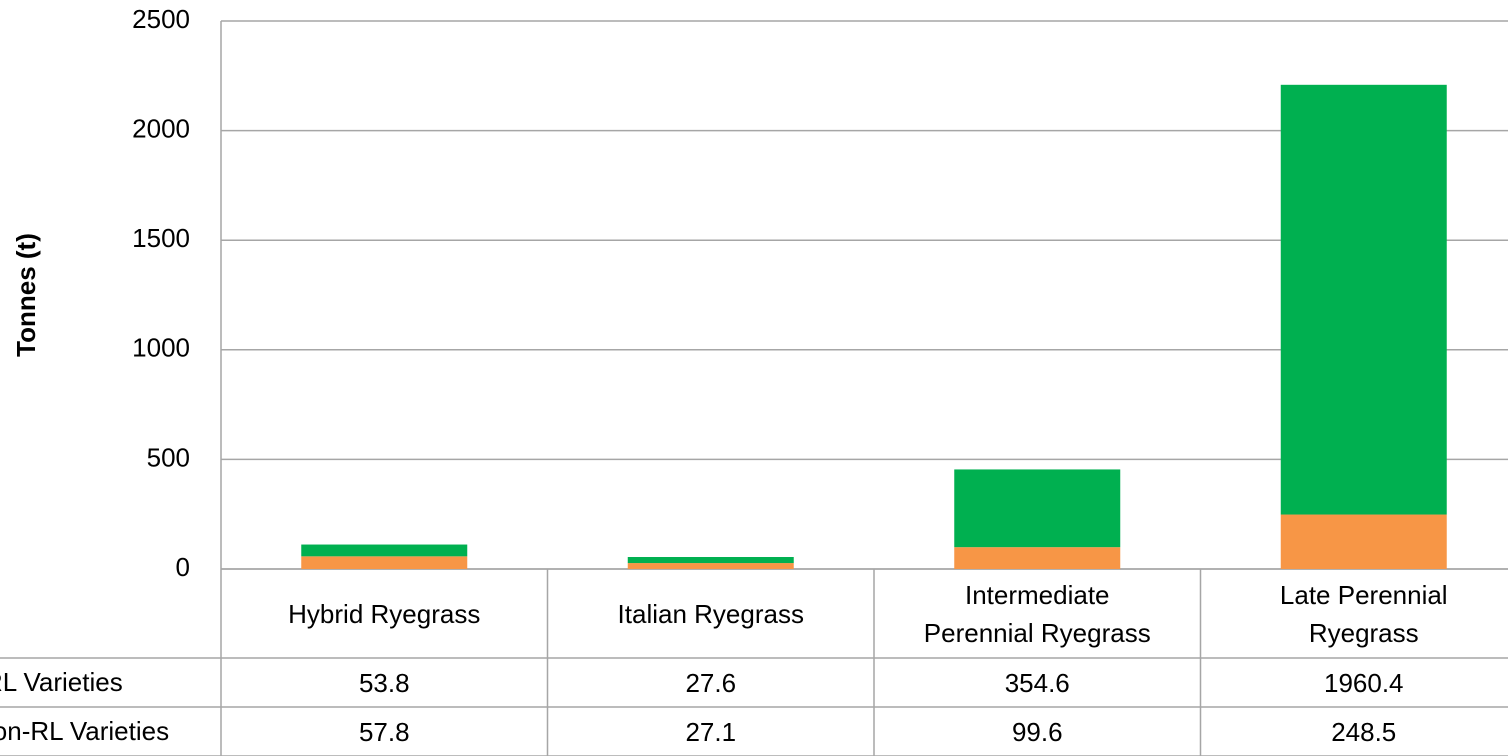 This screenshot has width=1508, height=756. I want to click on table-value: 248.5, so click(1364, 731).